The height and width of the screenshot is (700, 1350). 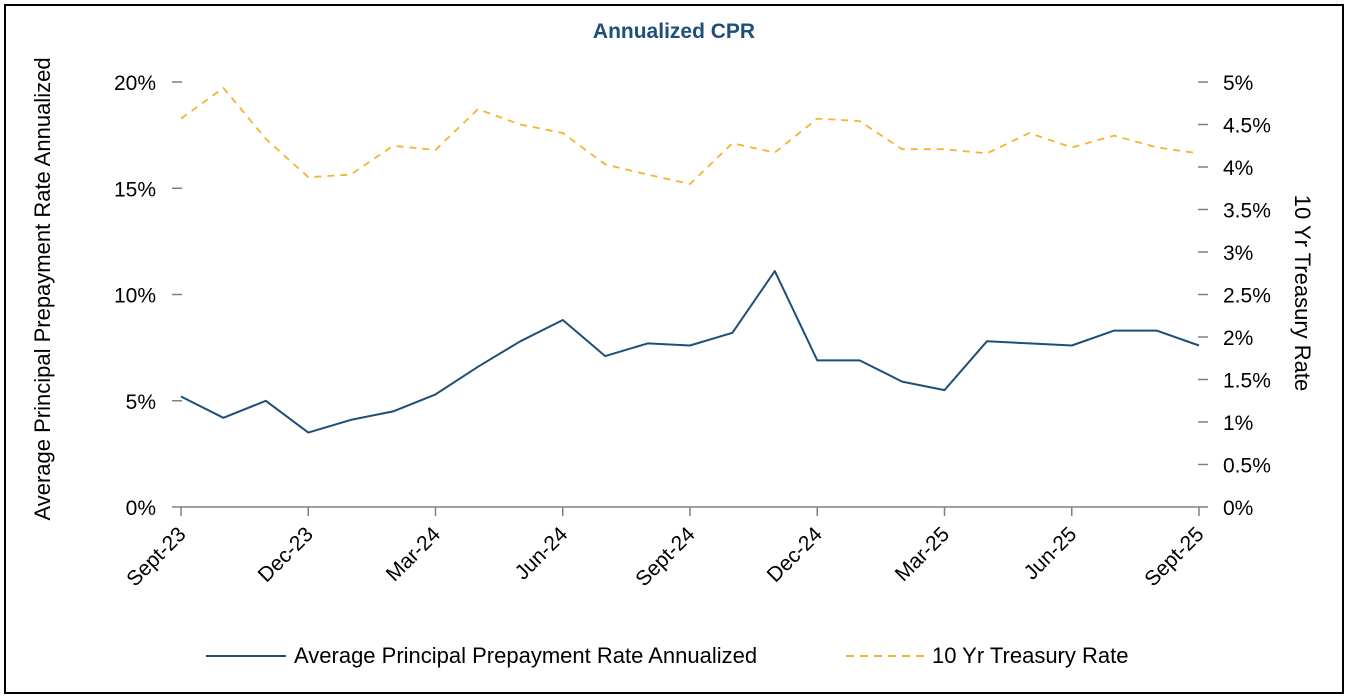 I want to click on right-tick-label: 2%, so click(x=1238, y=338).